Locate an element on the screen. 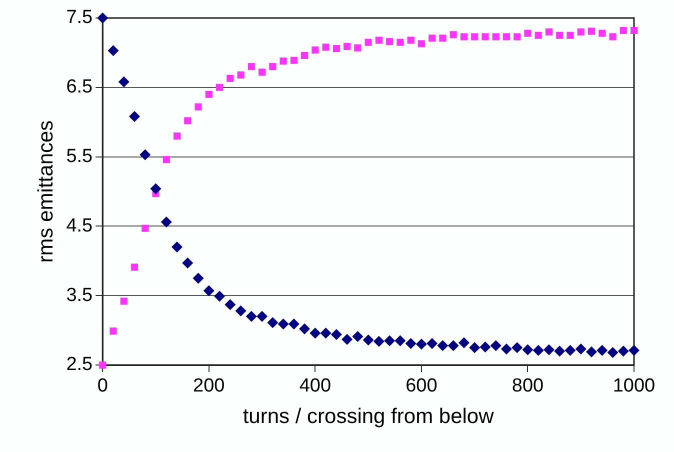 This screenshot has height=452, width=674. y-axis-title: rms emittances is located at coordinates (46, 191).